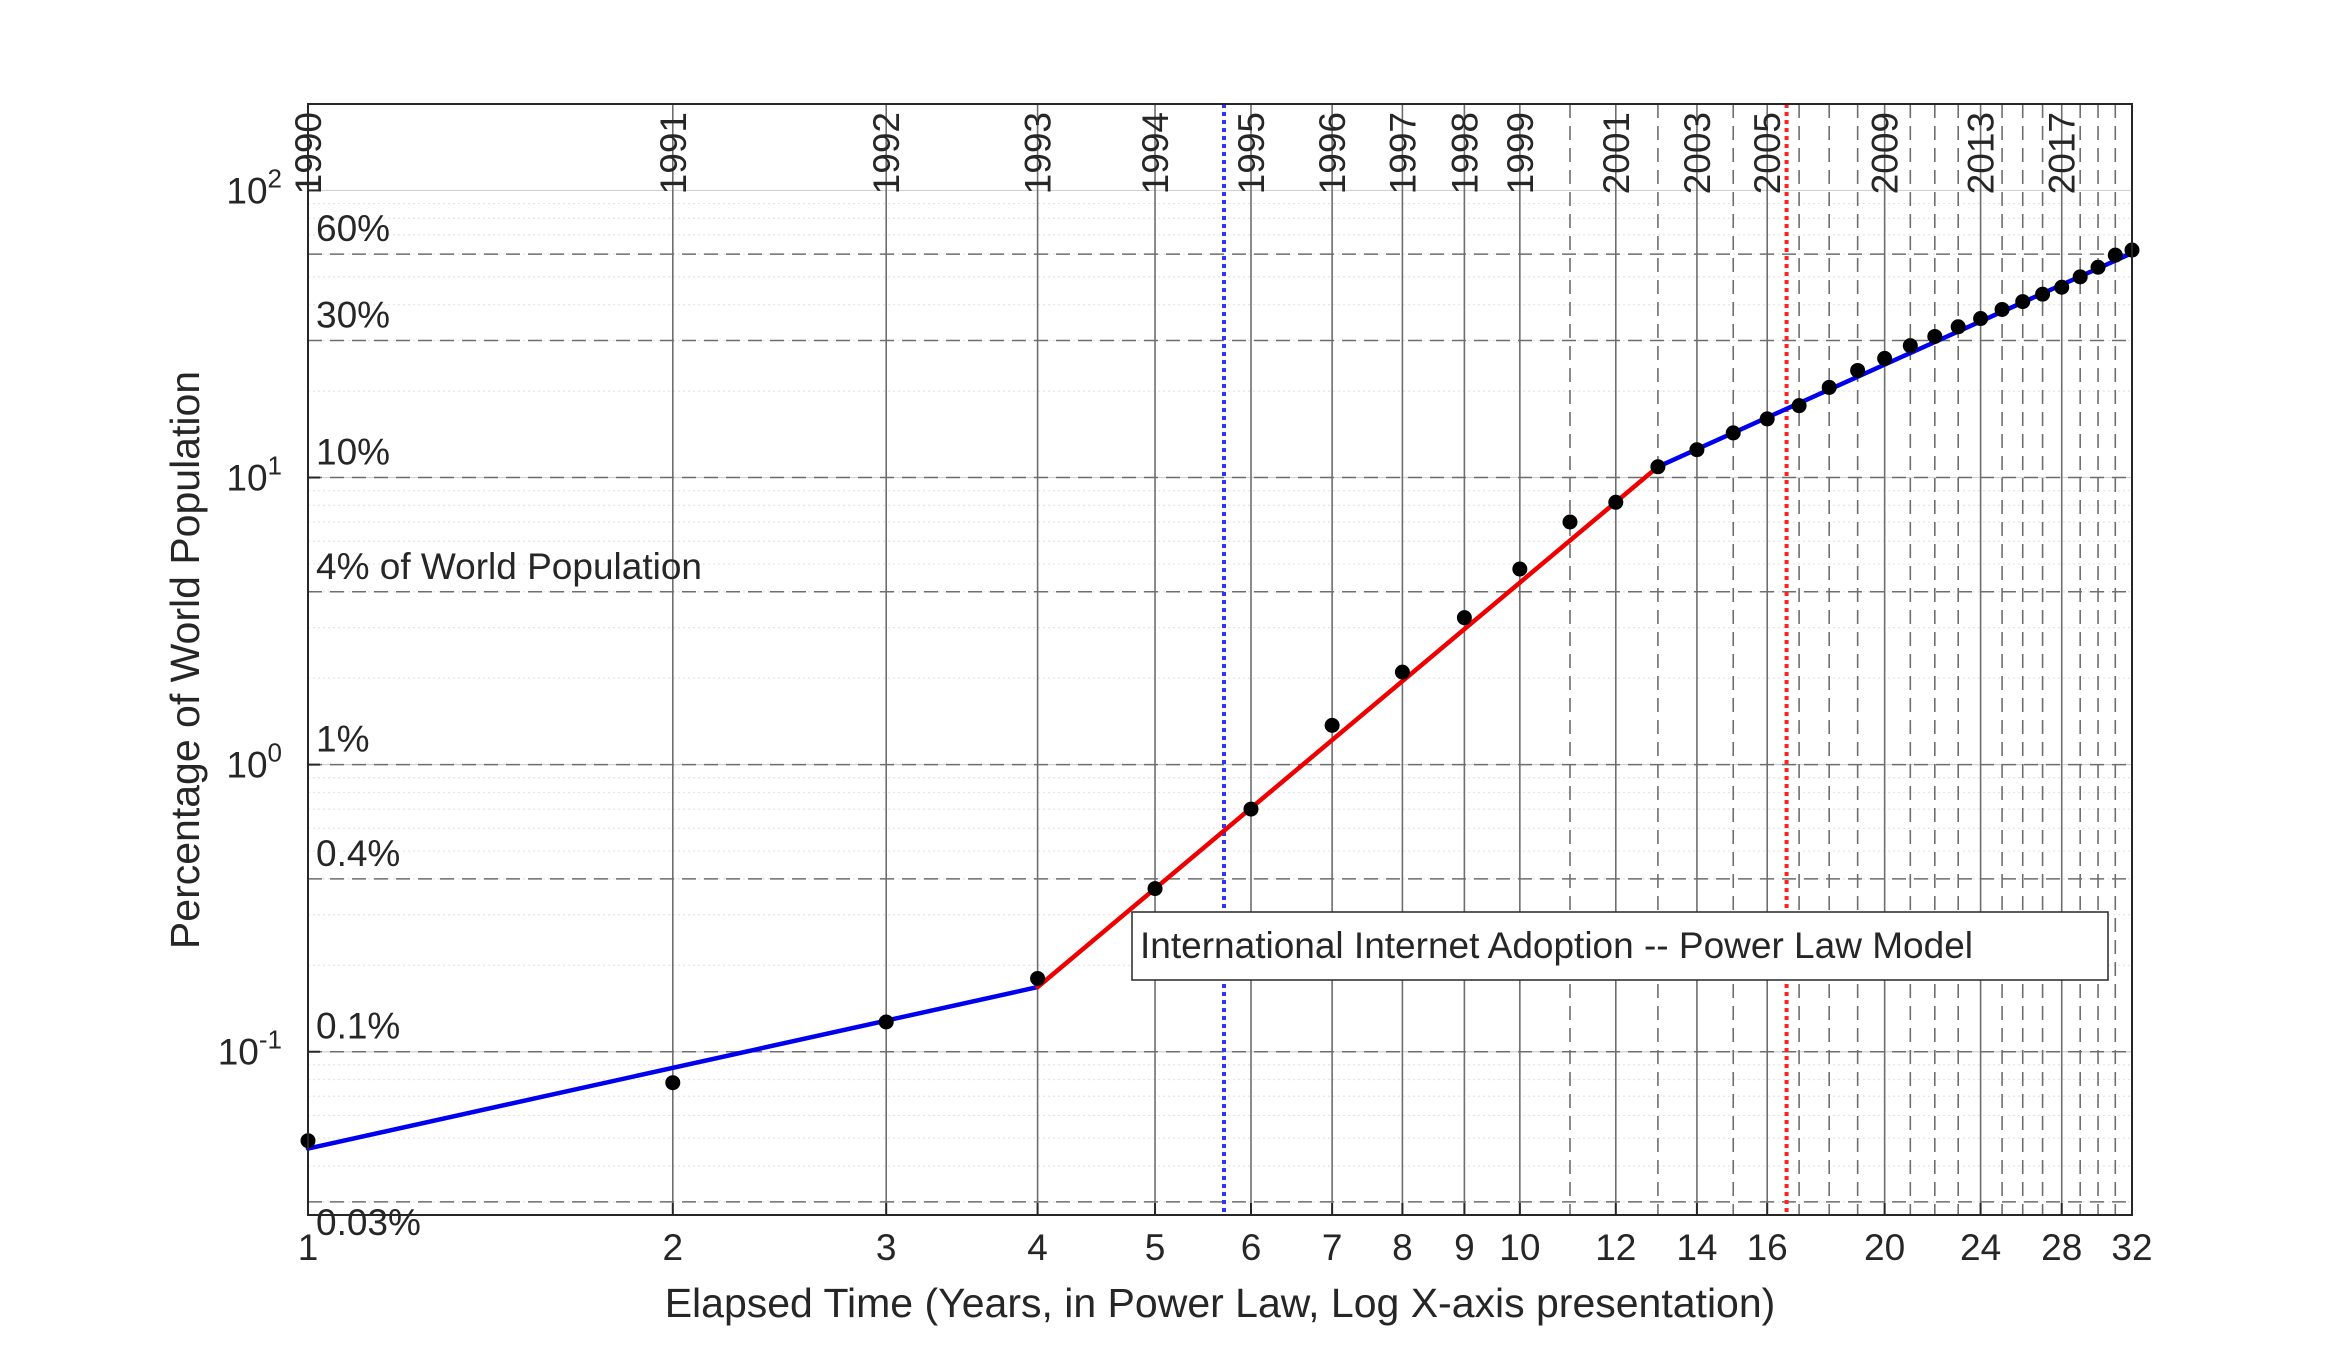  I want to click on year-label: 2005, so click(1767, 153).